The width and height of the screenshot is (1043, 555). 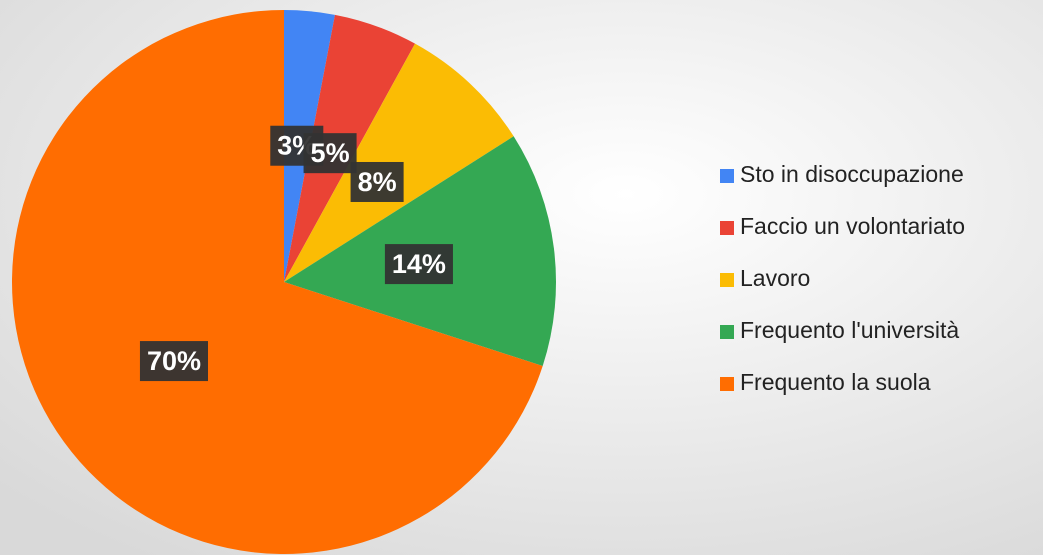 I want to click on data-label: 8%, so click(x=377, y=181).